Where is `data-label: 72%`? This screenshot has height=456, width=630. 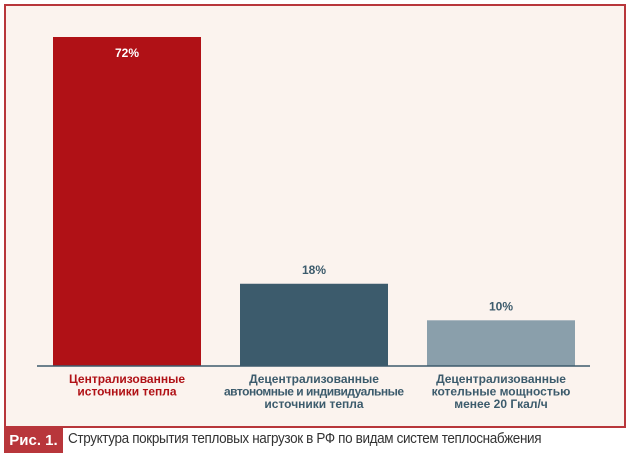
data-label: 72% is located at coordinates (127, 53).